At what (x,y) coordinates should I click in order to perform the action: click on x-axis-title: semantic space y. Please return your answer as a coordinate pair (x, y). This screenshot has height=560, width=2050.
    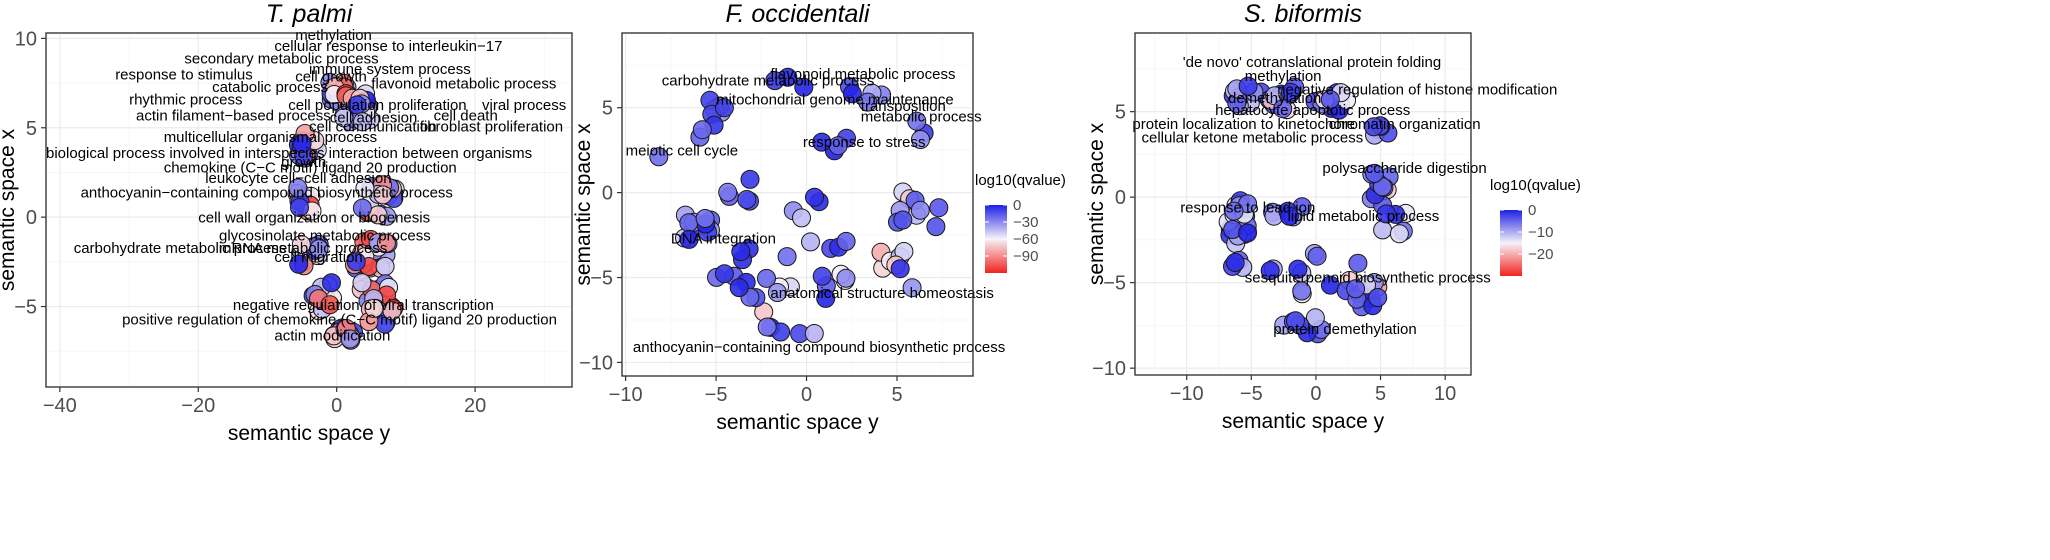
    Looking at the image, I should click on (797, 422).